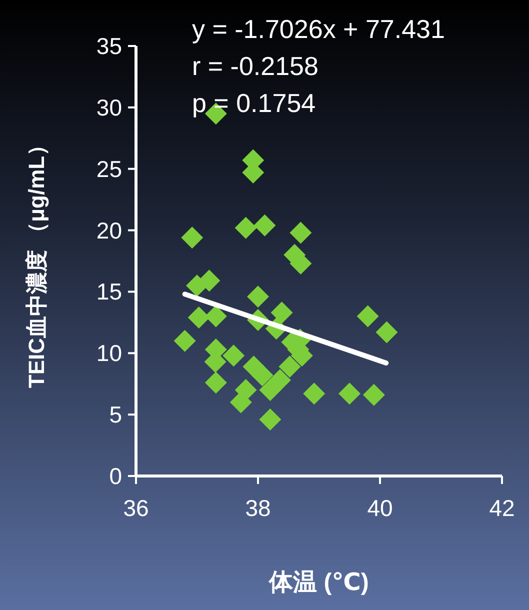 The width and height of the screenshot is (529, 610). I want to click on text: y = -1.7026x + 77.431, so click(318, 29).